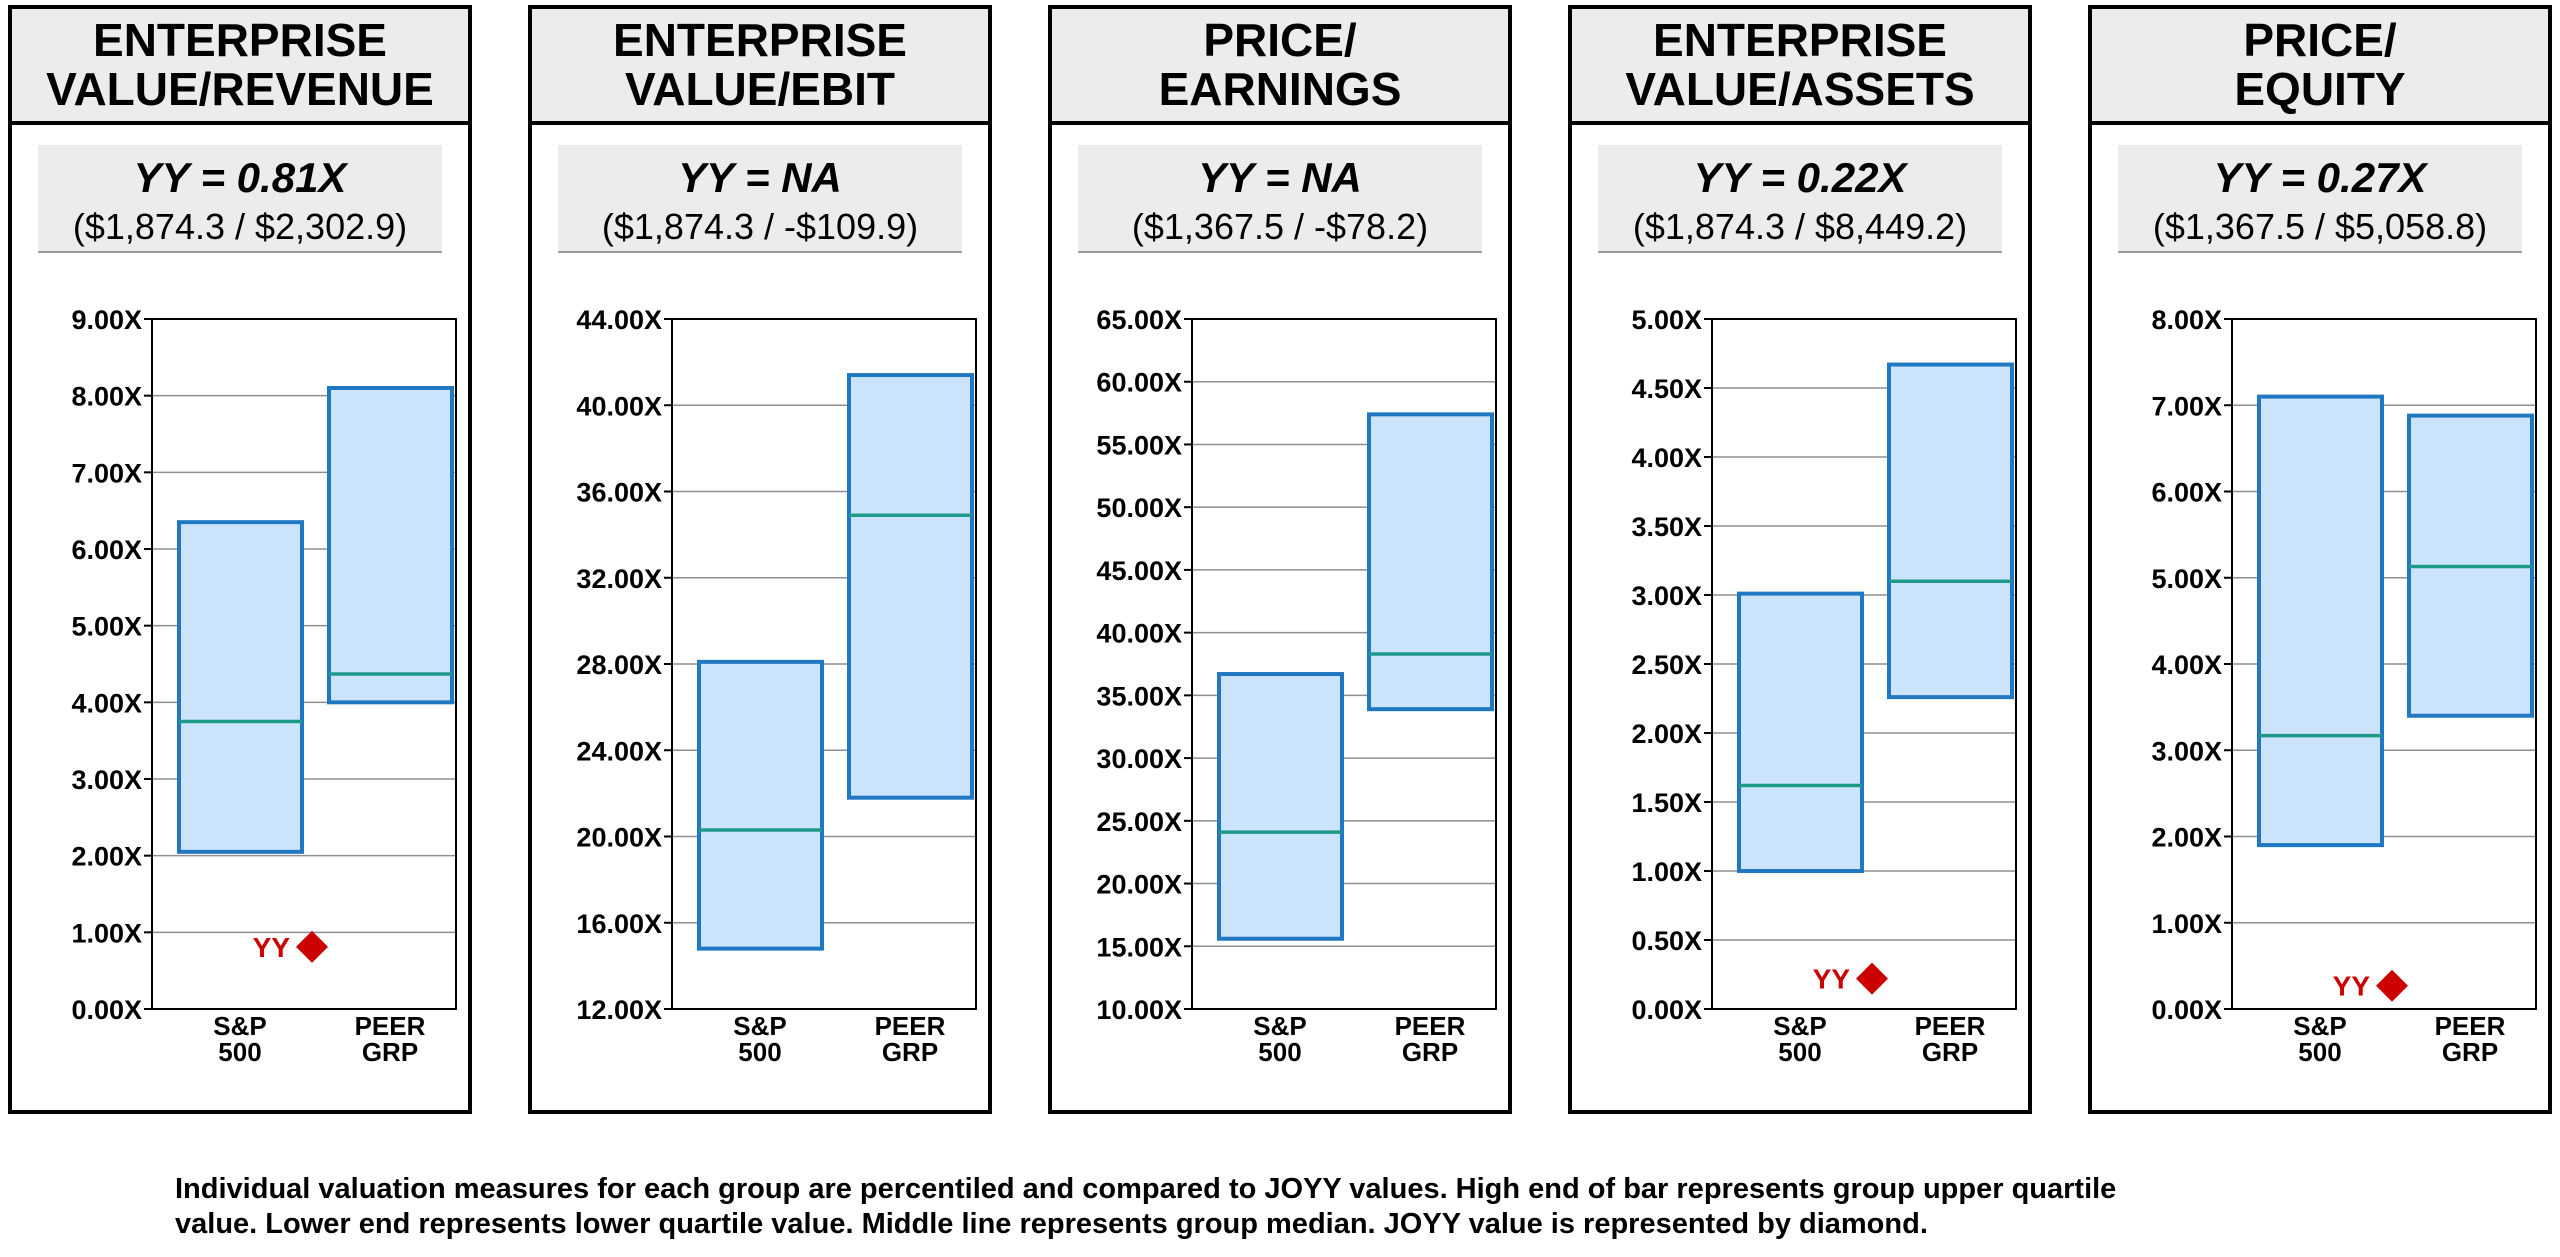 The height and width of the screenshot is (1257, 2560). Describe the element at coordinates (760, 199) in the screenshot. I see `value-box: YY = NA ($1,874.3 / -$109.9)` at that location.